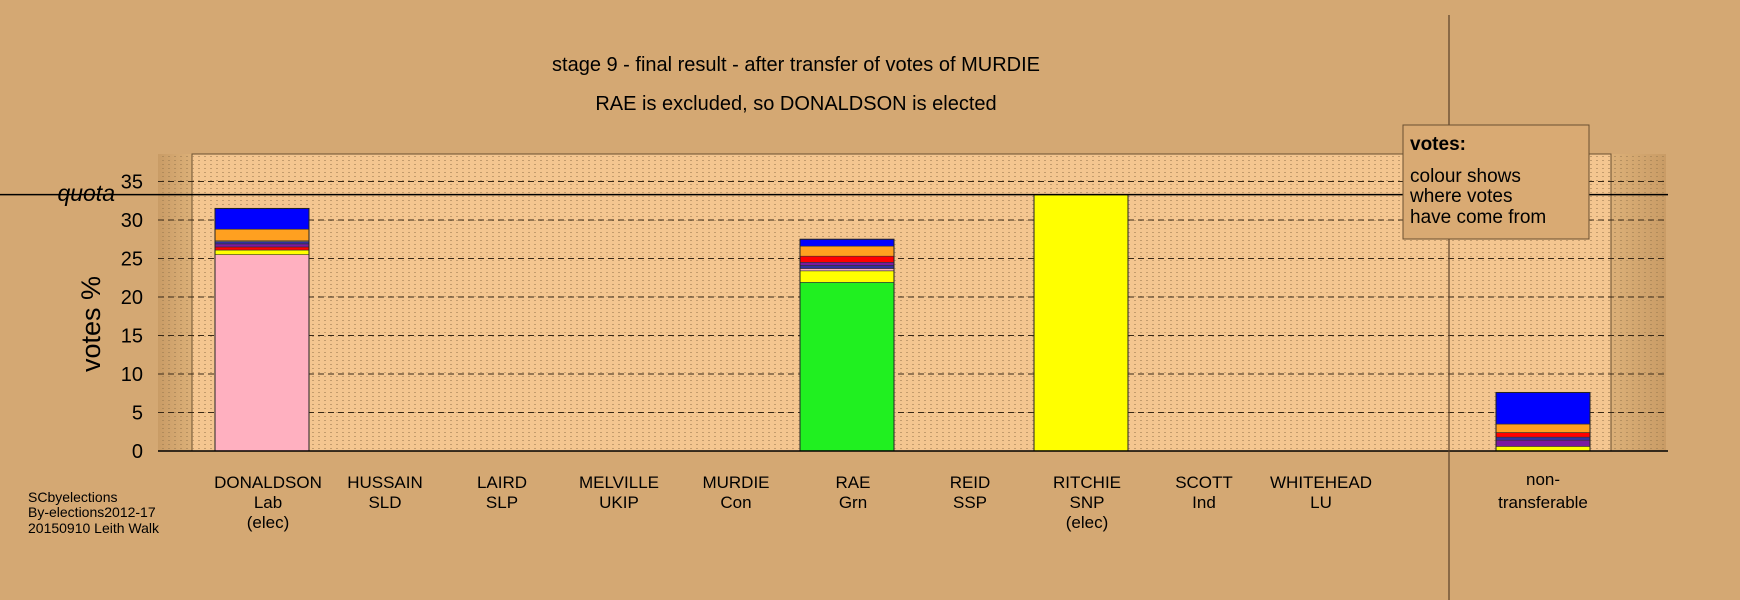 The width and height of the screenshot is (1740, 600). I want to click on legend-title: votes:, so click(1438, 144).